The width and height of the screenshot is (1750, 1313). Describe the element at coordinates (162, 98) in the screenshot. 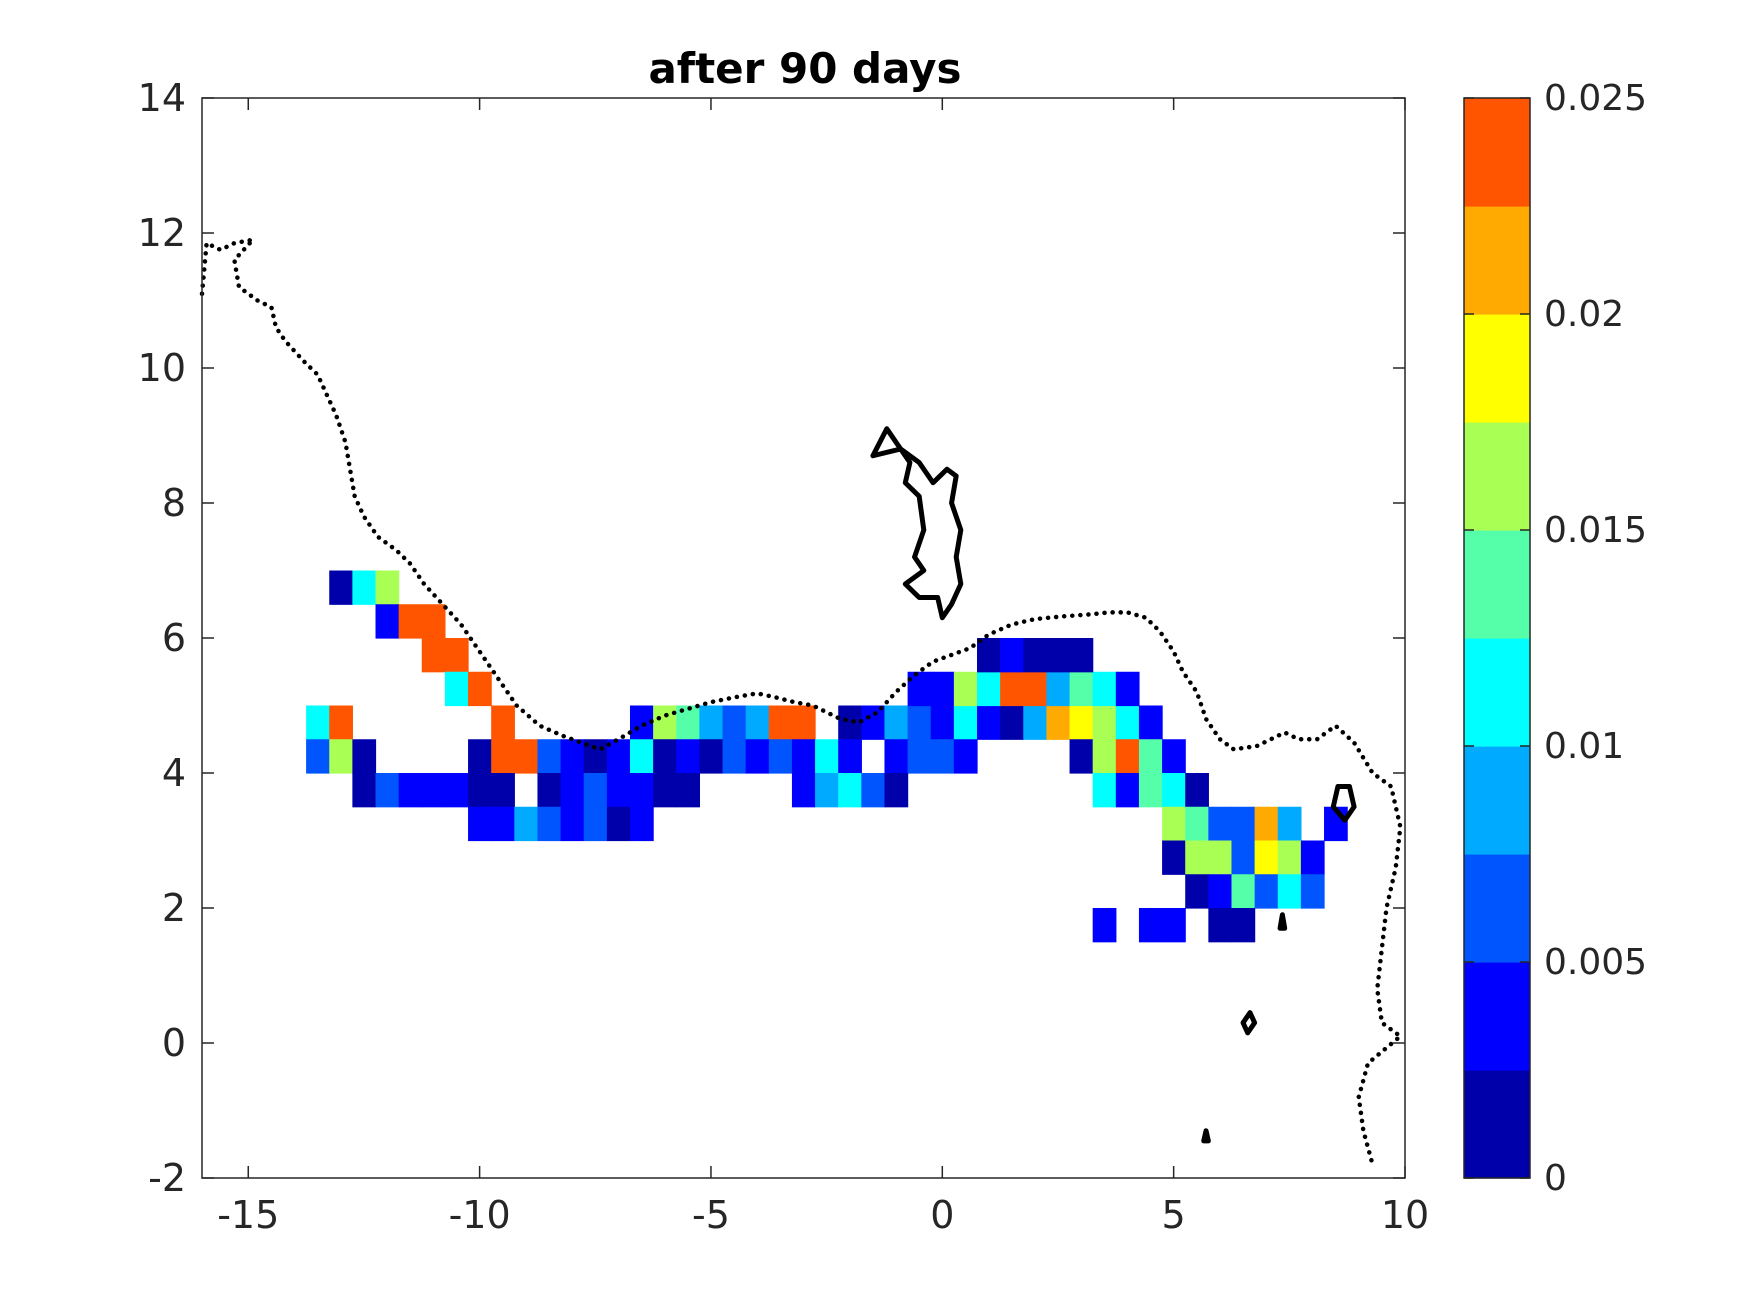

I see `y-tick-label: 14` at that location.